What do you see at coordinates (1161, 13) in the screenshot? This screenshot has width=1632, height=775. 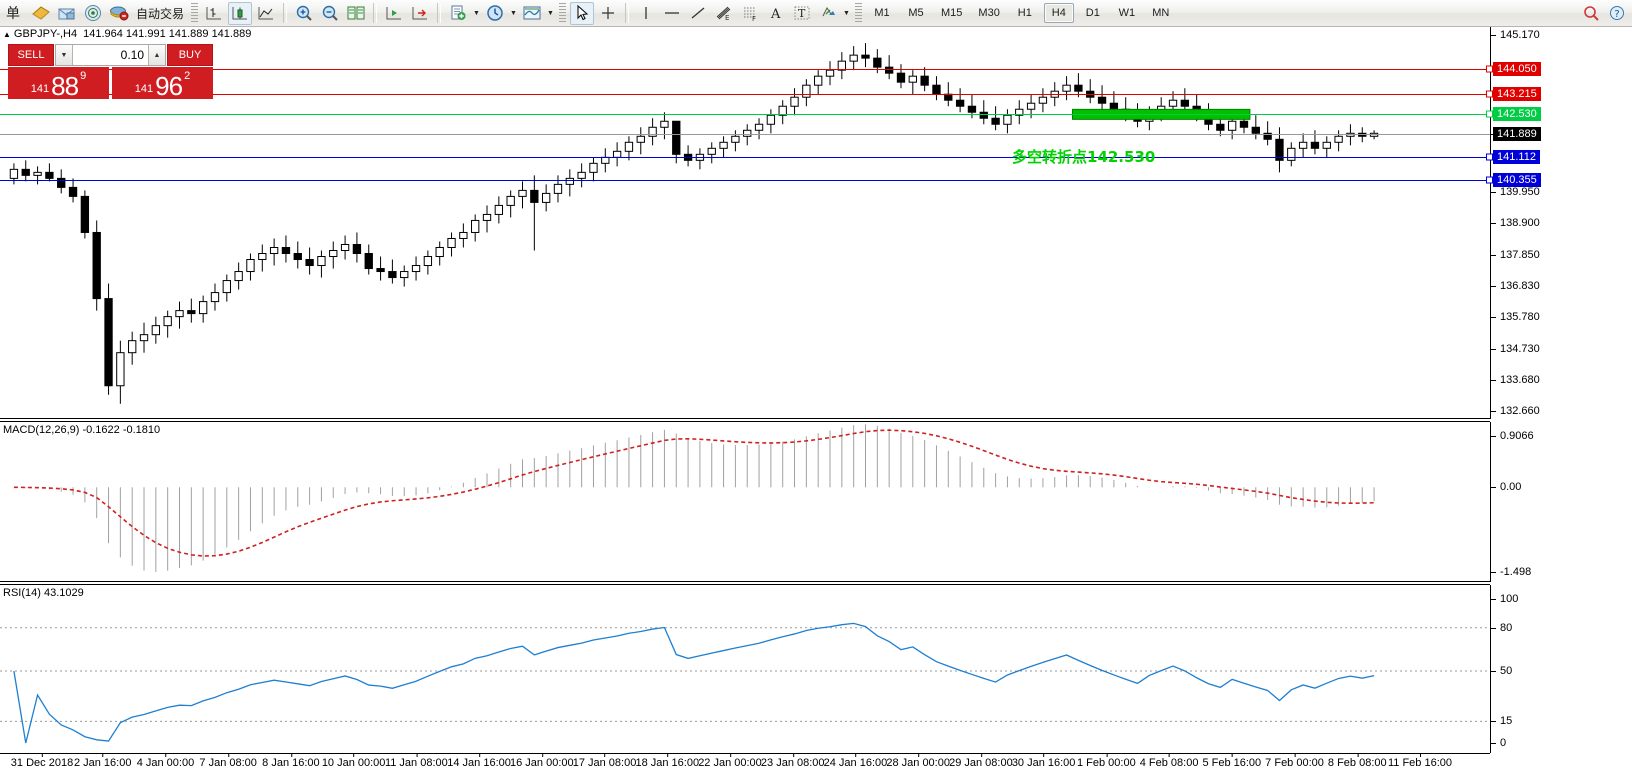 I see `timeframe-mn: MN` at bounding box center [1161, 13].